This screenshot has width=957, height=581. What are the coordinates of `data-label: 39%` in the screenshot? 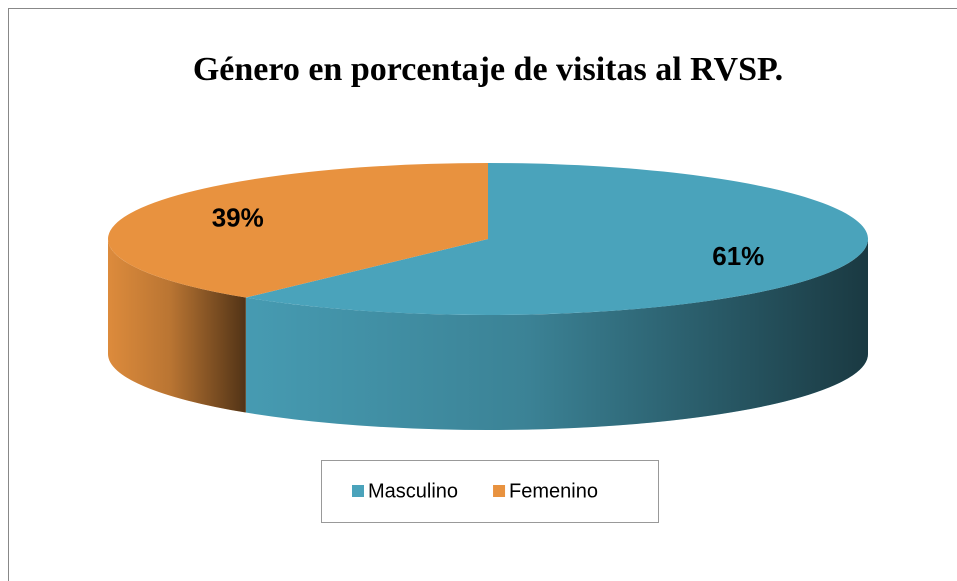 It's located at (238, 218).